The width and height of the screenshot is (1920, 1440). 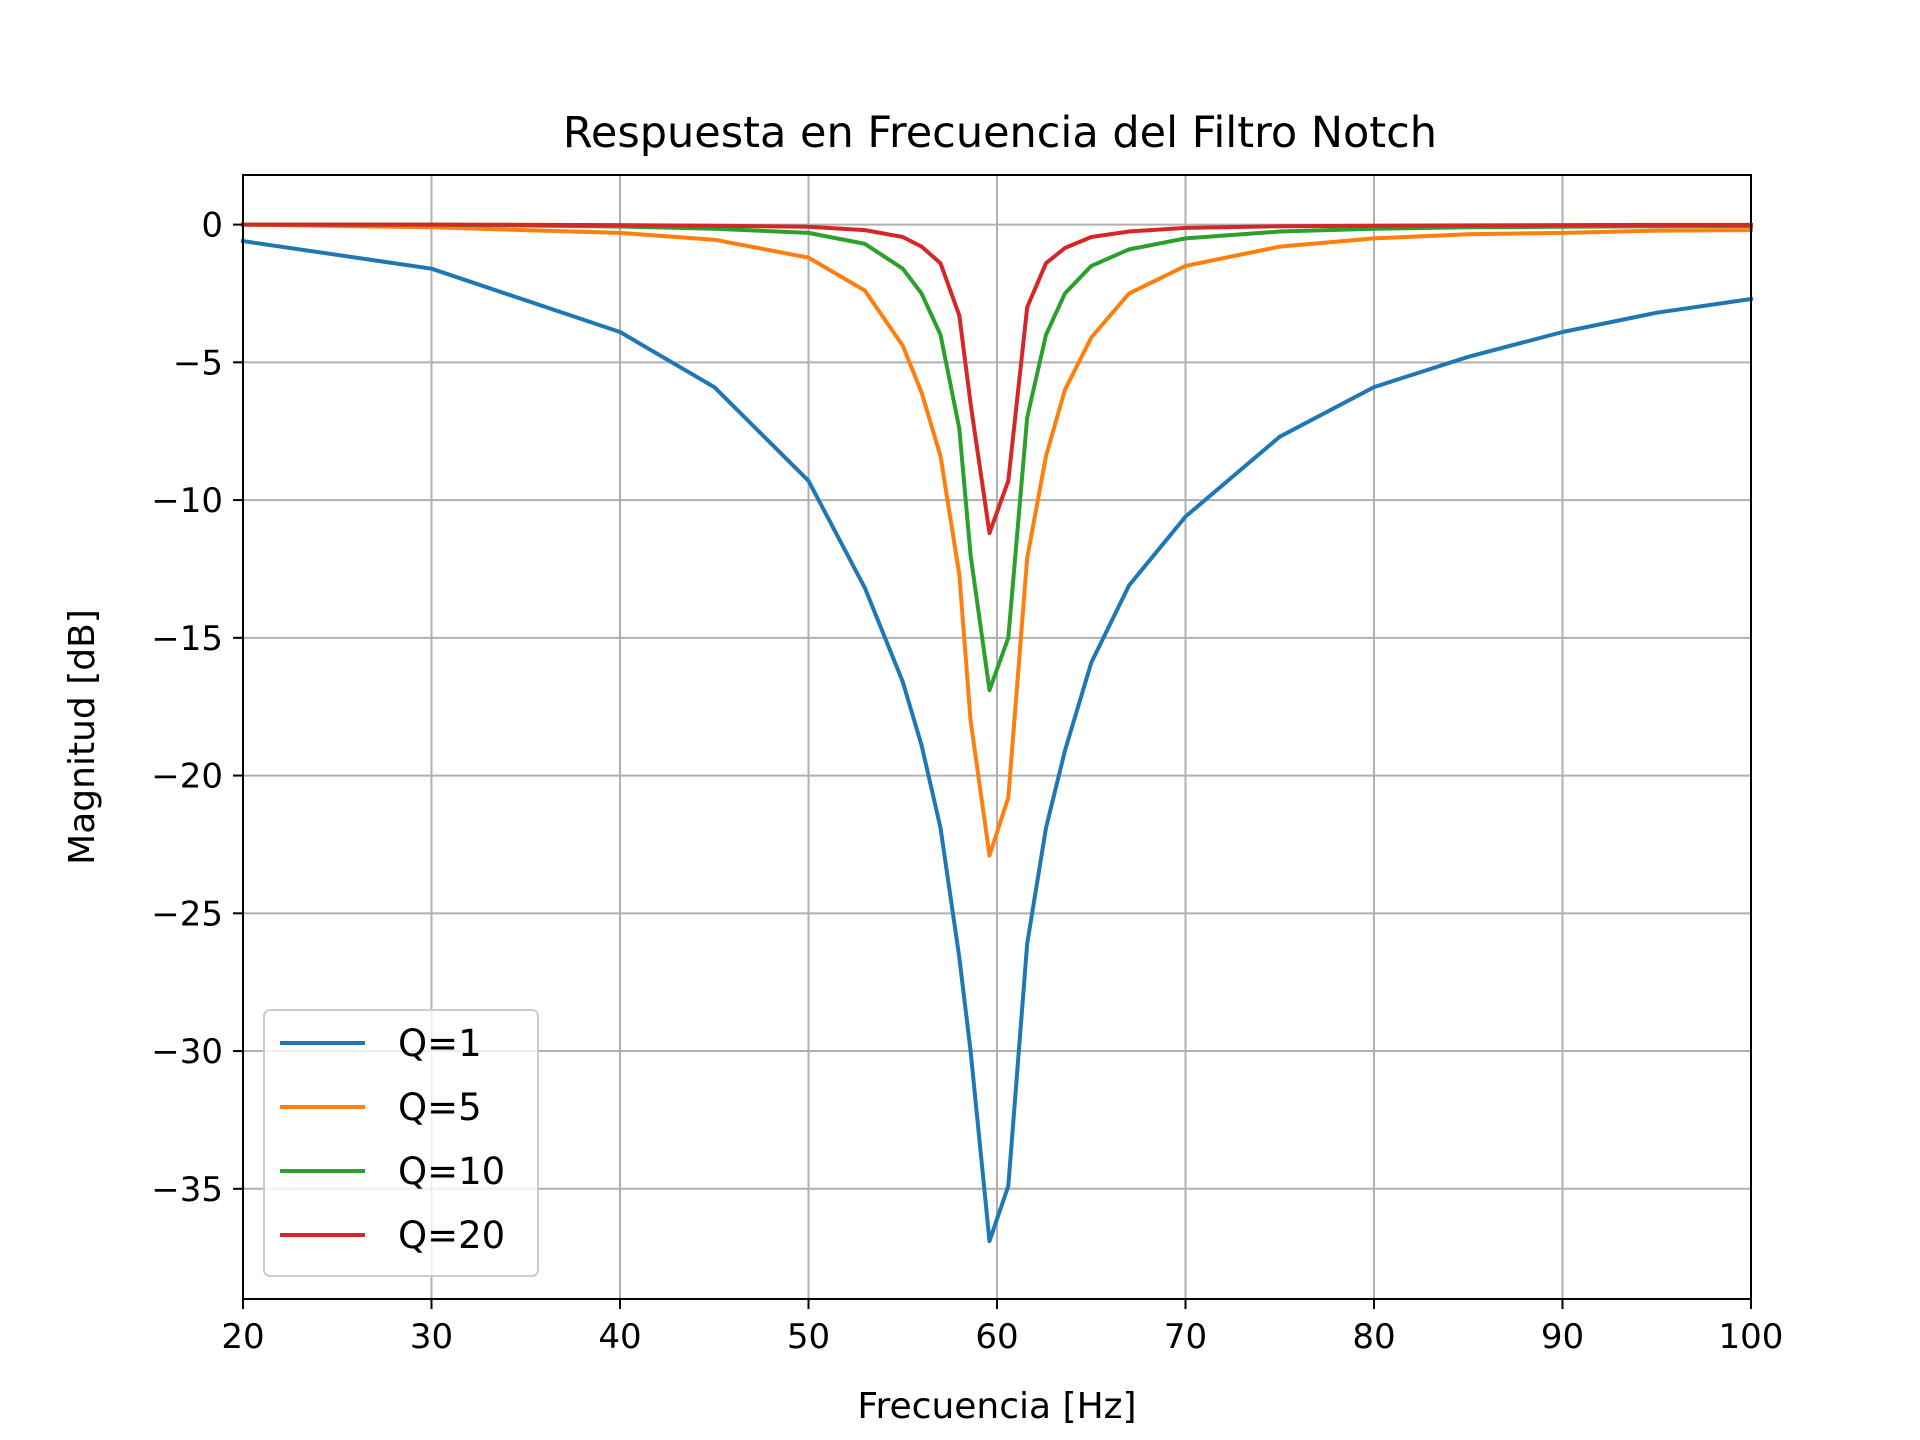 I want to click on x-tick-label: 40, so click(x=619, y=1337).